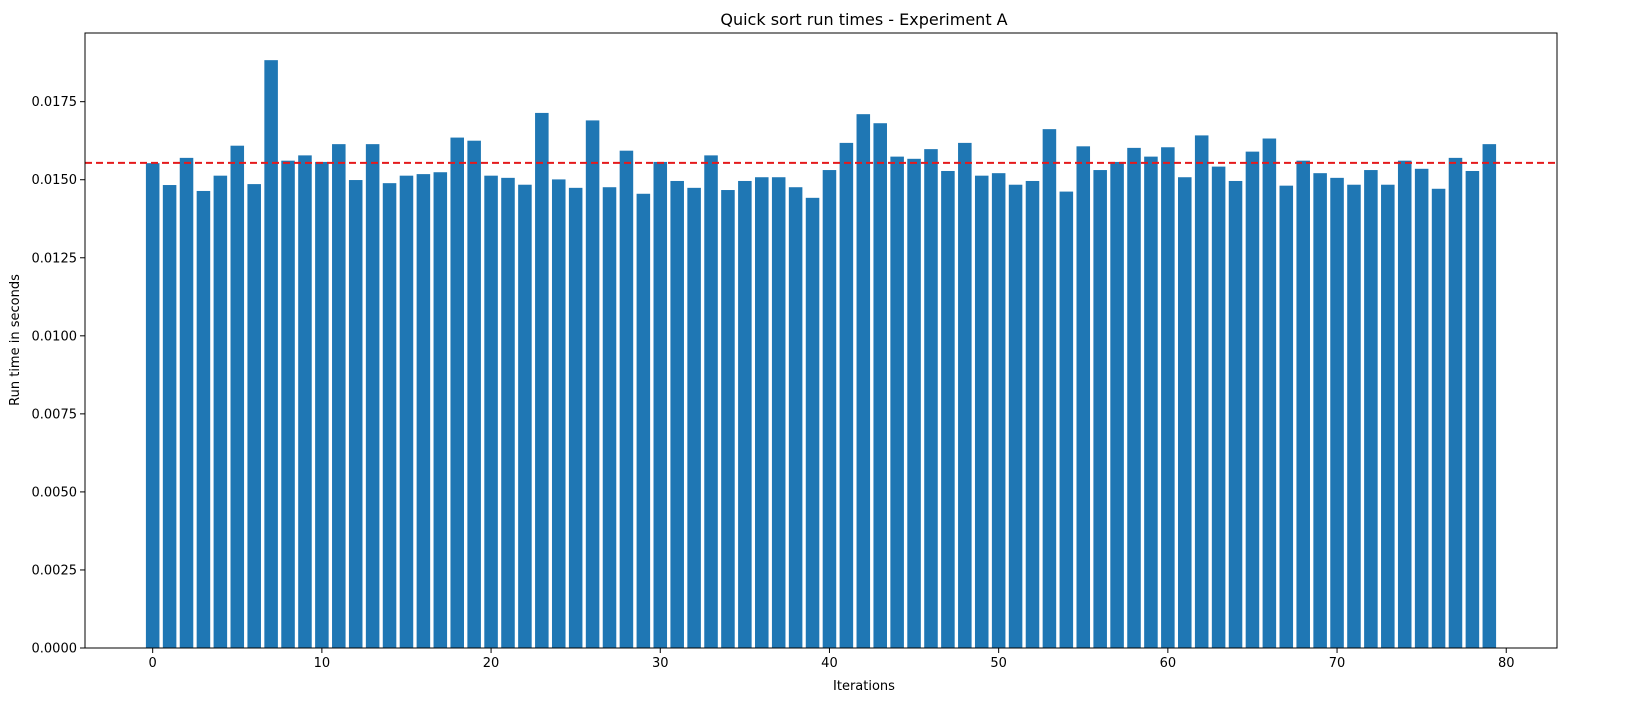 This screenshot has width=1647, height=701. What do you see at coordinates (55, 180) in the screenshot?
I see `y-tick-label-6: 0.0150` at bounding box center [55, 180].